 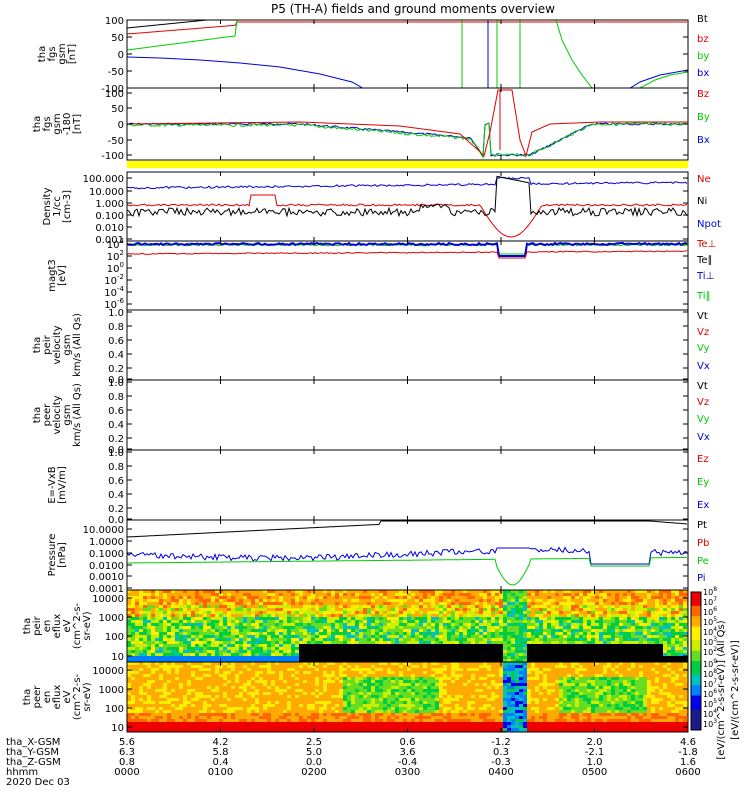 What do you see at coordinates (77, 345) in the screenshot?
I see `ylabel-peir_velocity: km/s (All Qs)` at bounding box center [77, 345].